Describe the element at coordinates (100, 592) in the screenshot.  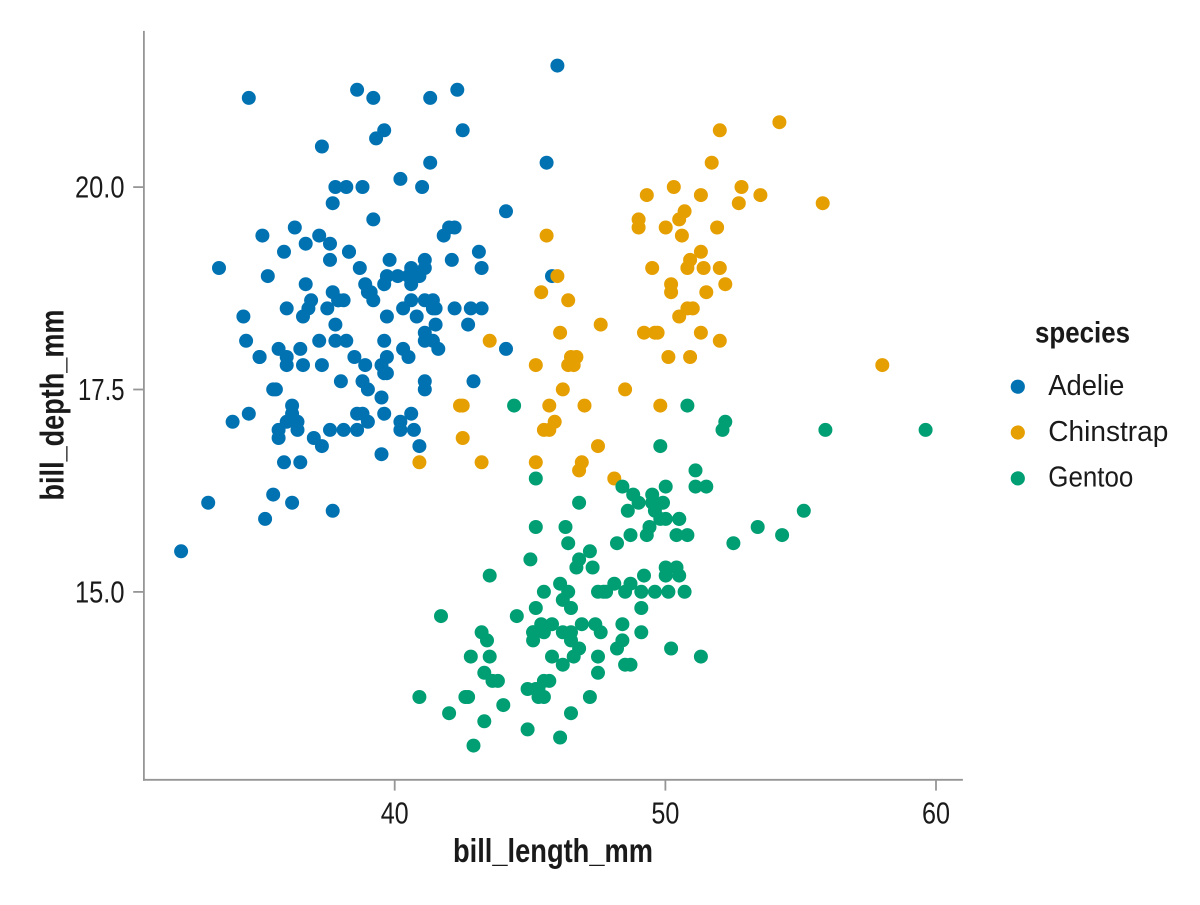
I see `svg-text: 15.0` at that location.